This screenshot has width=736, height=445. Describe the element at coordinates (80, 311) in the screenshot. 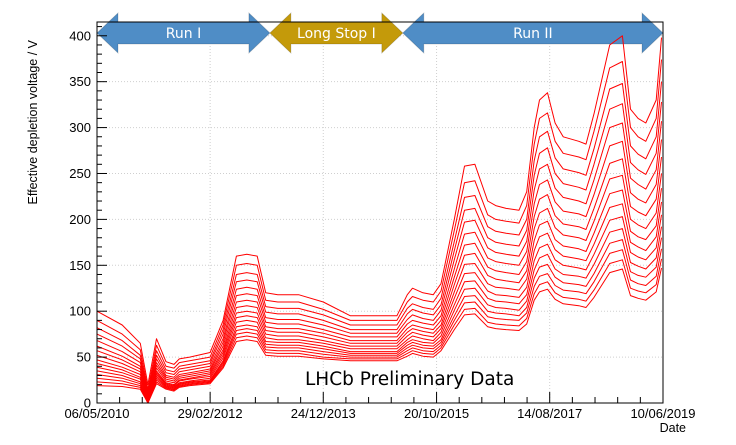

I see `y-tick-label: 100` at that location.